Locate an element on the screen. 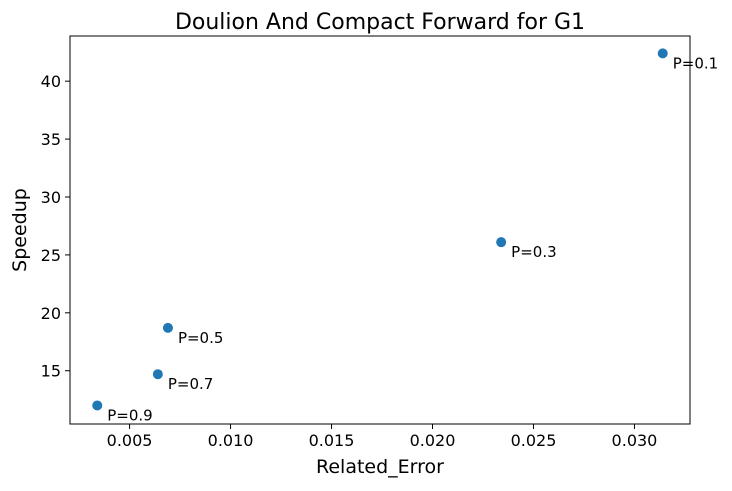 The width and height of the screenshot is (732, 491). y-tick-label: 25 is located at coordinates (51, 255).